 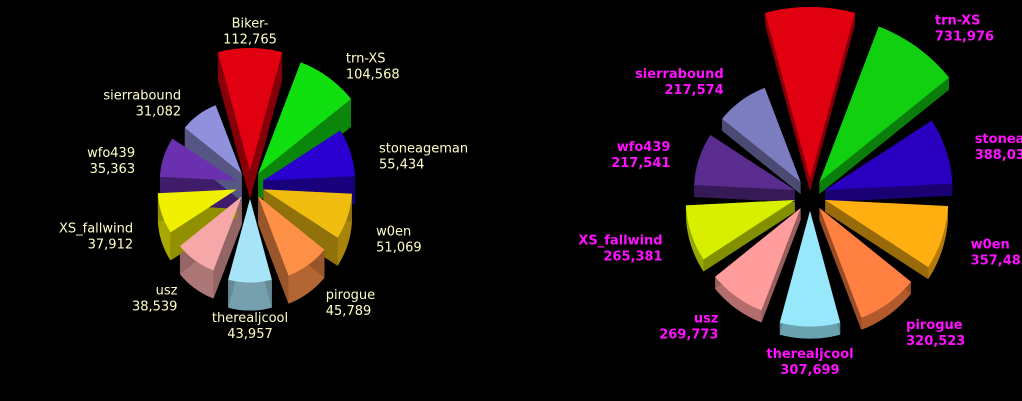 What do you see at coordinates (998, 155) in the screenshot?
I see `slice-value: 388,038` at bounding box center [998, 155].